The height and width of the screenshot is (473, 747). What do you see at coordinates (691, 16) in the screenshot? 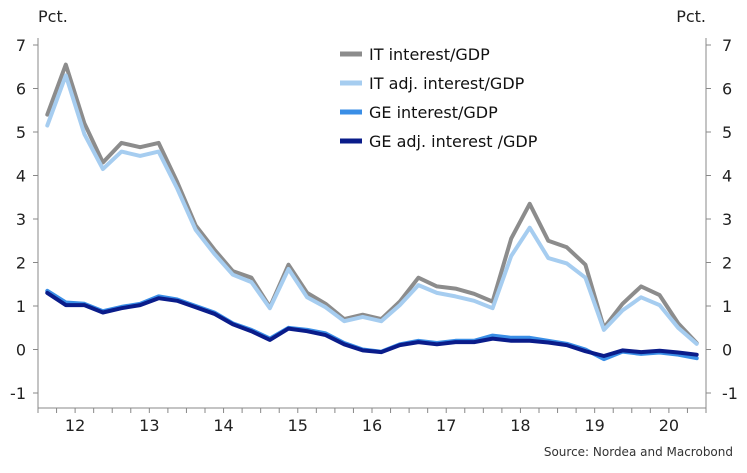
I see `y-axis-unit-right: Pct.` at bounding box center [691, 16].